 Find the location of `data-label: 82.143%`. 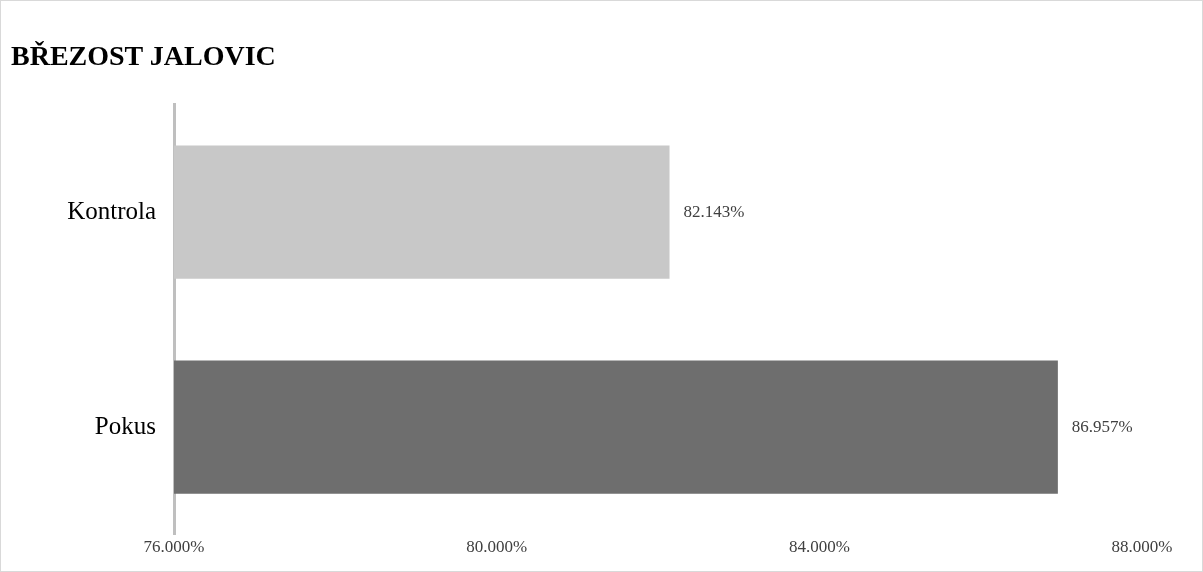

data-label: 82.143% is located at coordinates (714, 211).